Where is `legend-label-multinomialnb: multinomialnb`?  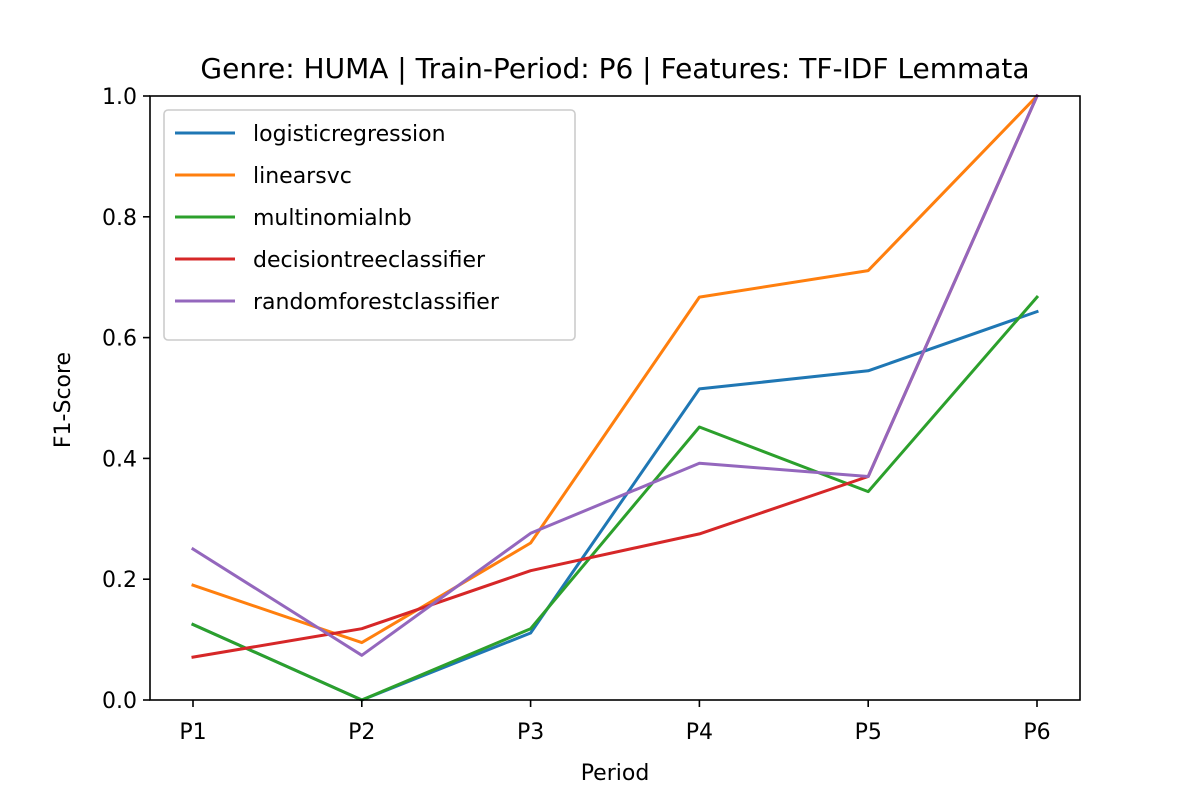
legend-label-multinomialnb: multinomialnb is located at coordinates (332, 218).